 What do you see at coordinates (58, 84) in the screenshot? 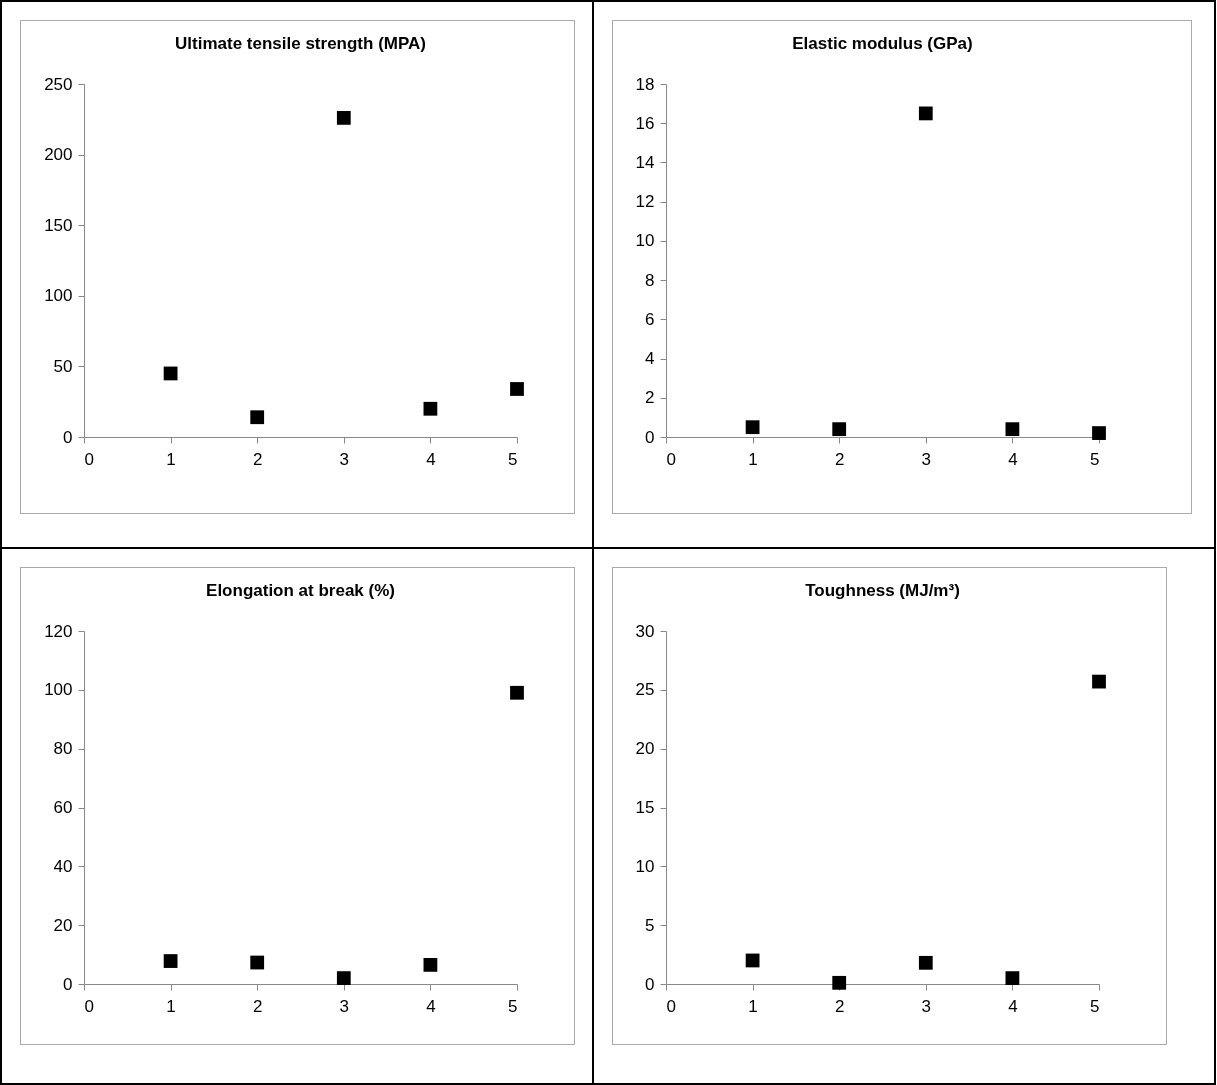
I see `y-tick-label: 250` at bounding box center [58, 84].